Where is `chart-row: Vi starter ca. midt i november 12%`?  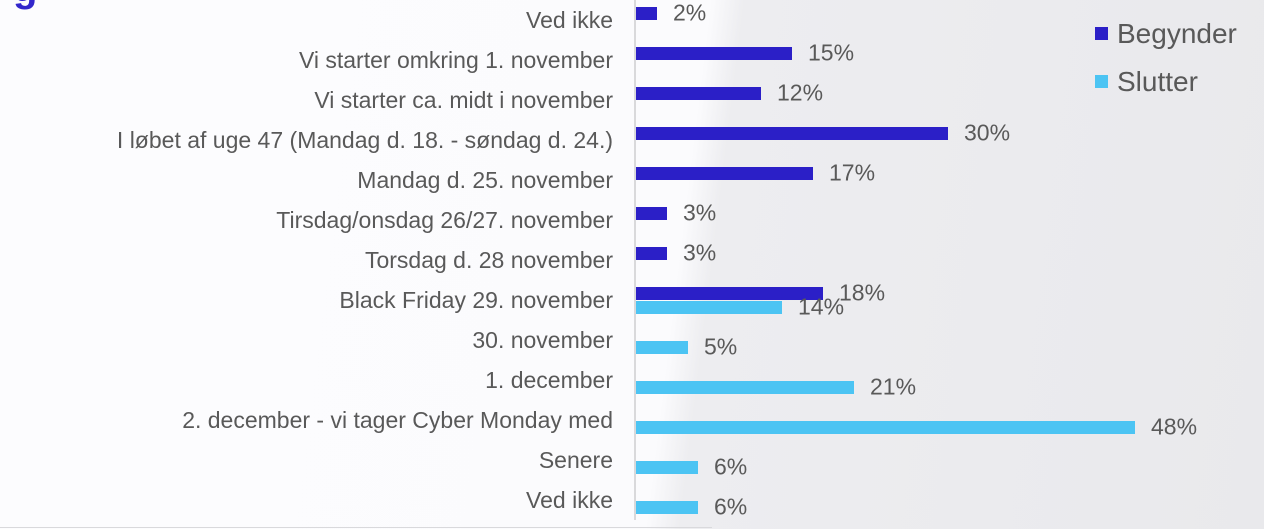 chart-row: Vi starter ca. midt i november 12% is located at coordinates (632, 100).